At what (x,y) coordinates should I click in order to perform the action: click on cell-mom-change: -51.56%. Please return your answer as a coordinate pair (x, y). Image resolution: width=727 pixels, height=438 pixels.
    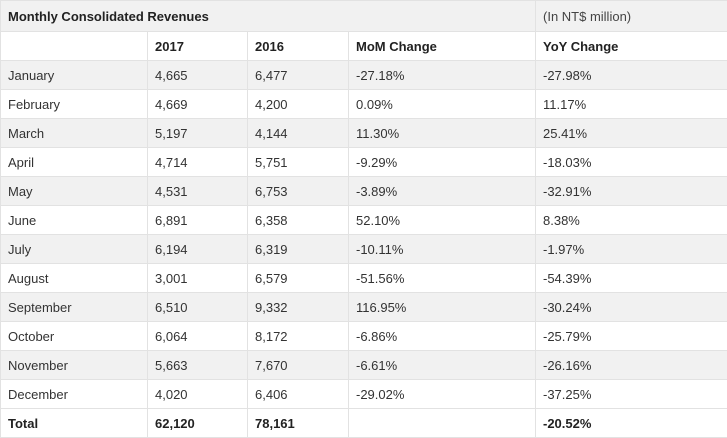
    Looking at the image, I should click on (442, 278).